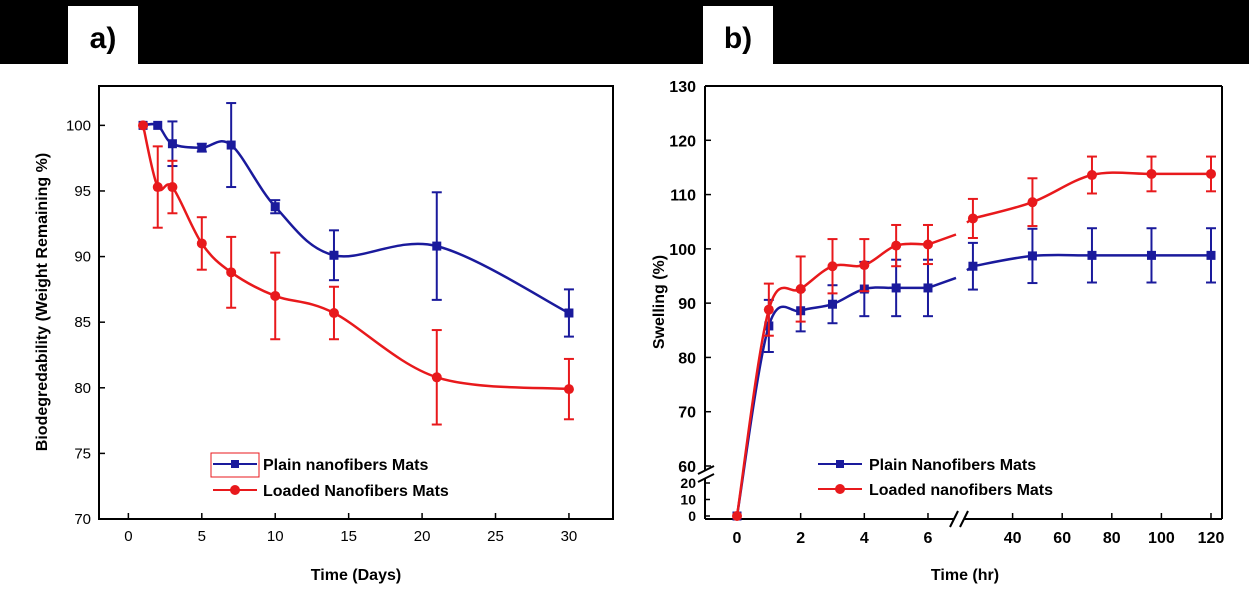 The width and height of the screenshot is (1249, 590). What do you see at coordinates (687, 467) in the screenshot?
I see `chart-b-y-tick-label: 60` at bounding box center [687, 467].